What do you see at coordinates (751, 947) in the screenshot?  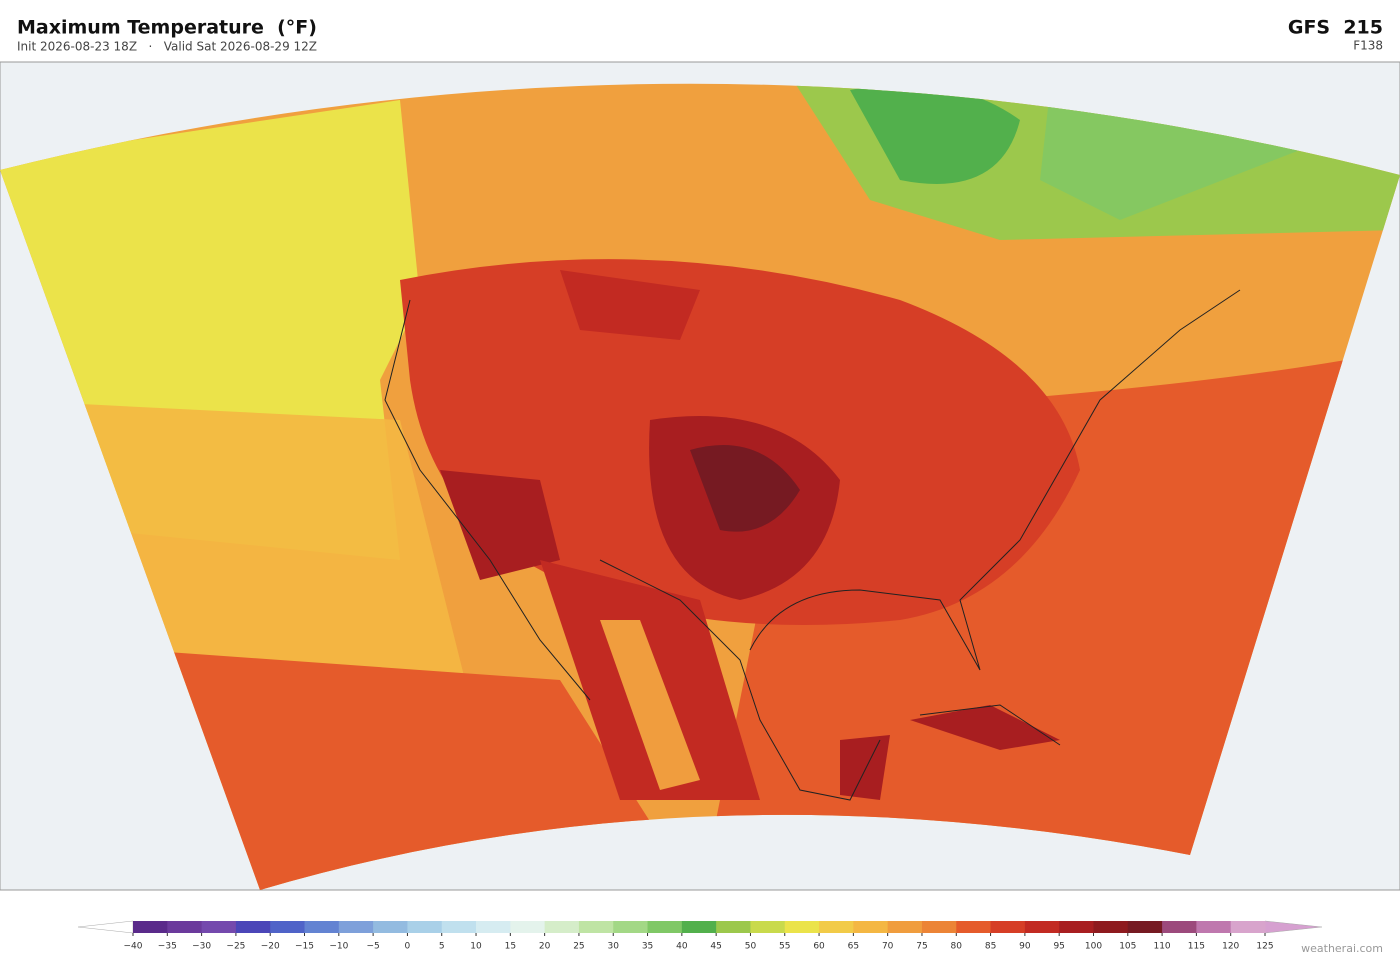 I see `colorbar-tick-label: 50` at bounding box center [751, 947].